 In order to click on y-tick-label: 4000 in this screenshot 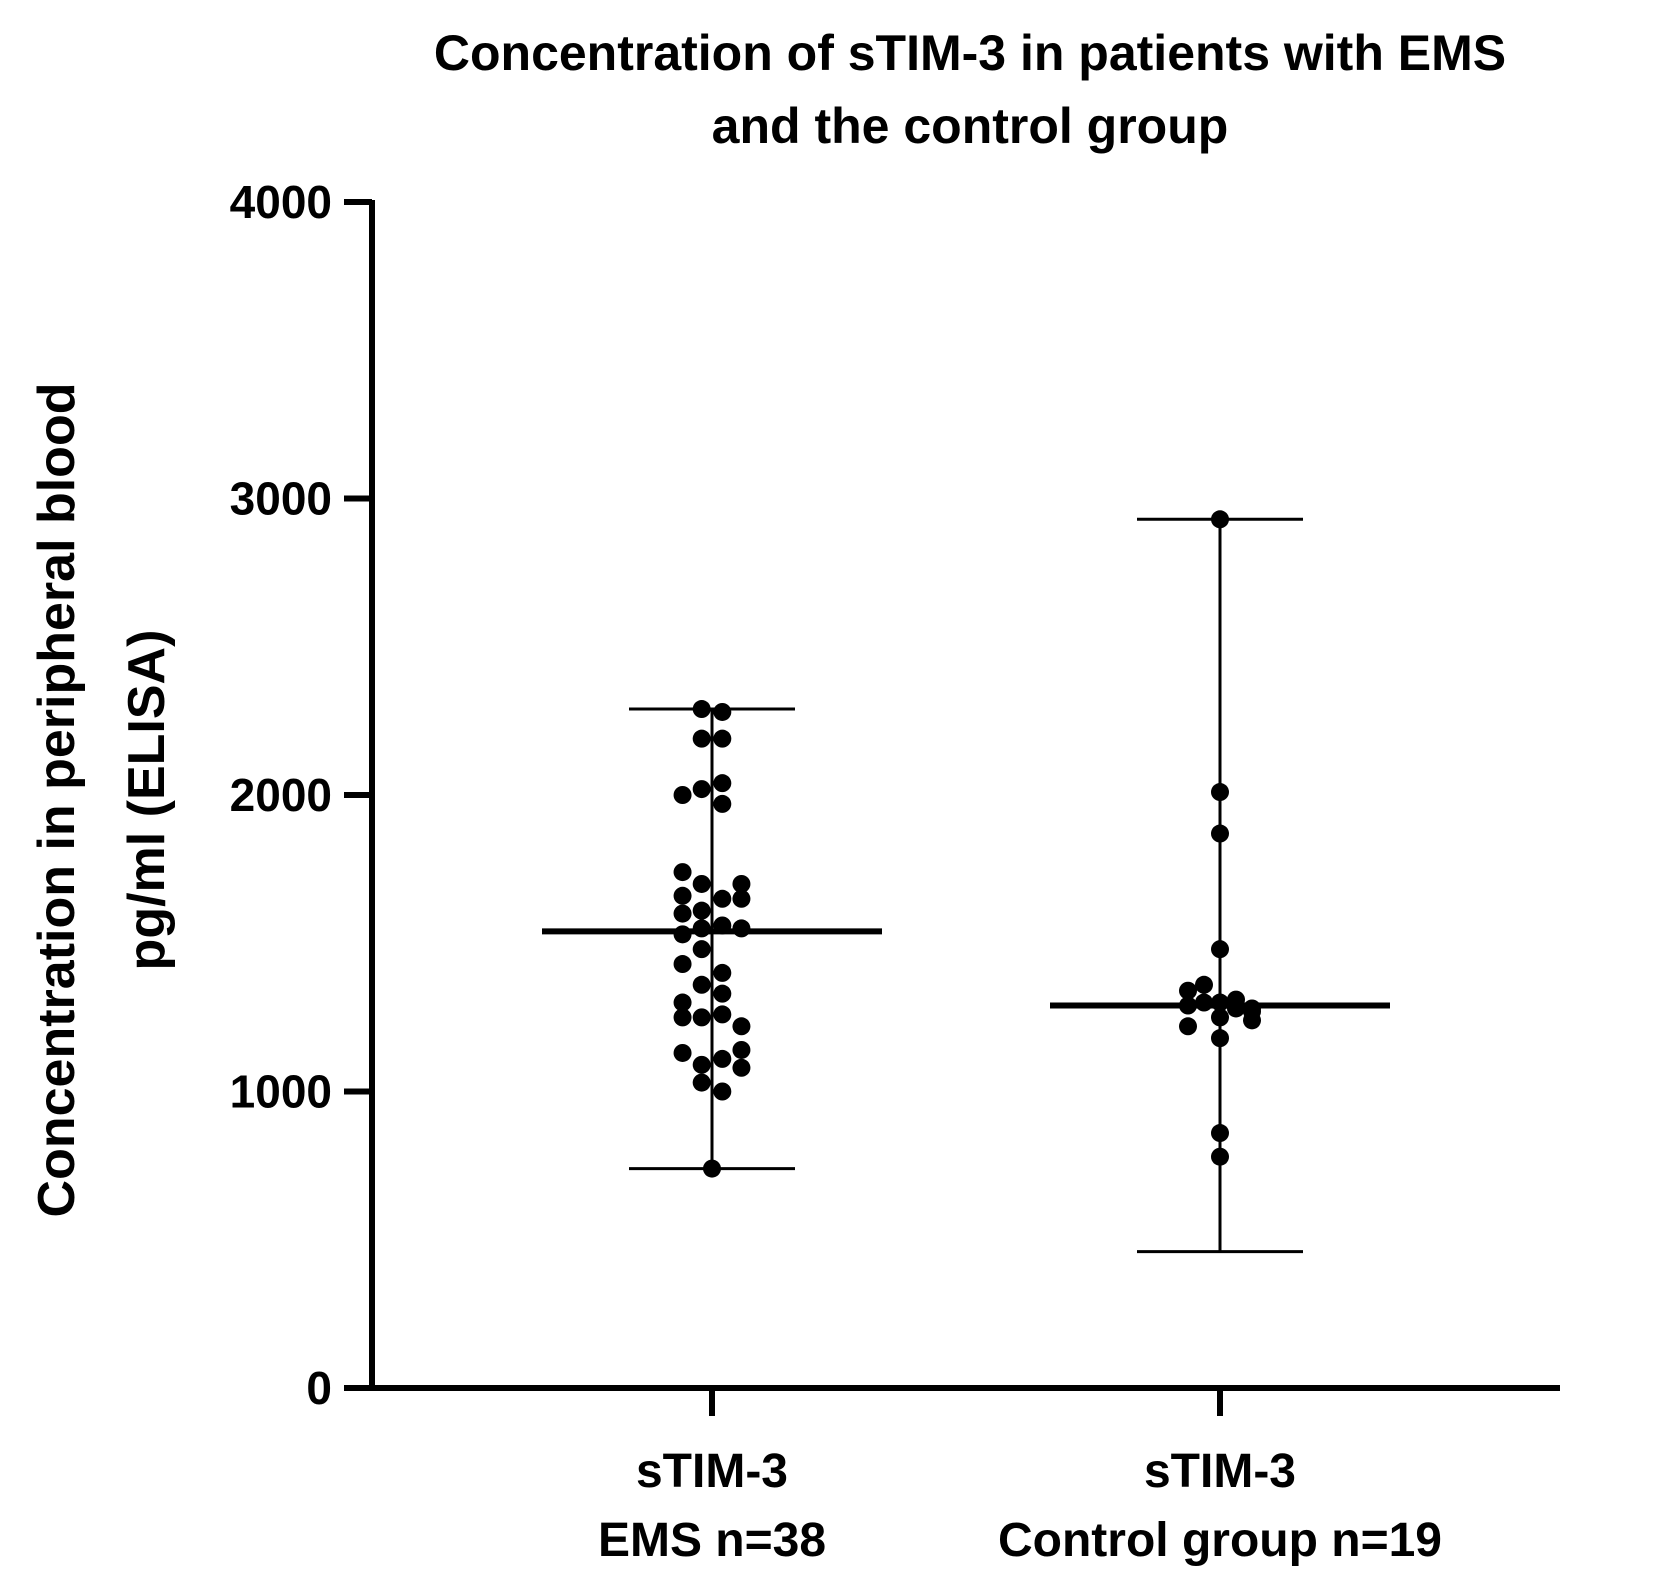, I will do `click(281, 202)`.